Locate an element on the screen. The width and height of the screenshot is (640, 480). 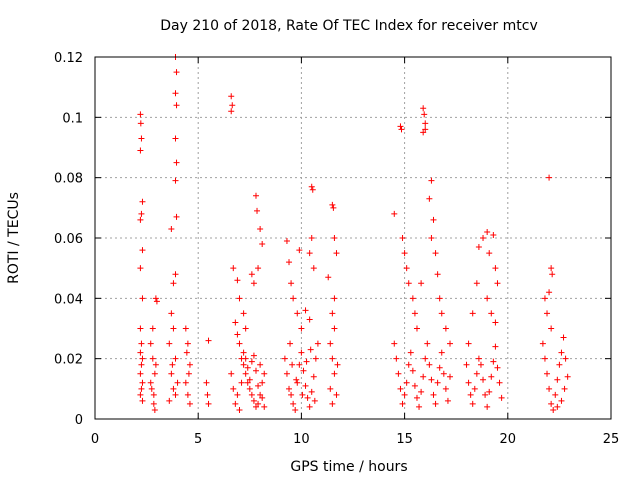
x-tick-labels: 0 5 10 15 20 25 is located at coordinates (355, 439).